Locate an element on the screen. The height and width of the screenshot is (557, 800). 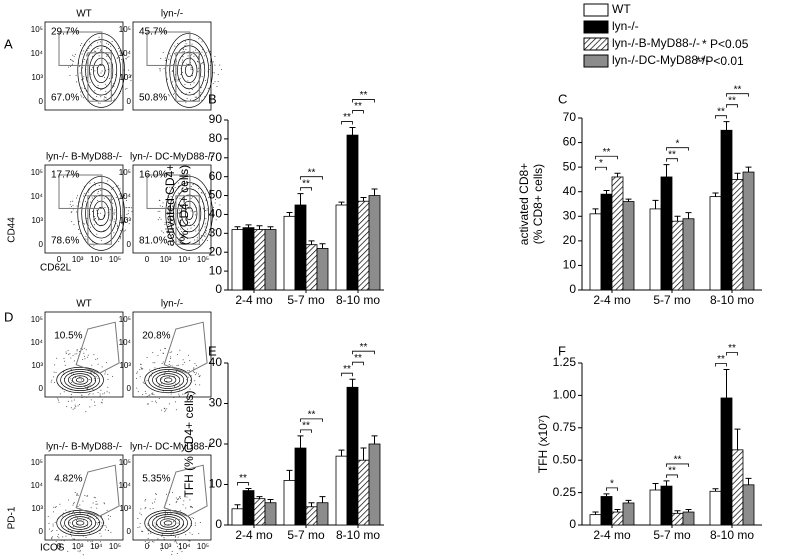
gate-percent: 81.0% is located at coordinates (153, 241).